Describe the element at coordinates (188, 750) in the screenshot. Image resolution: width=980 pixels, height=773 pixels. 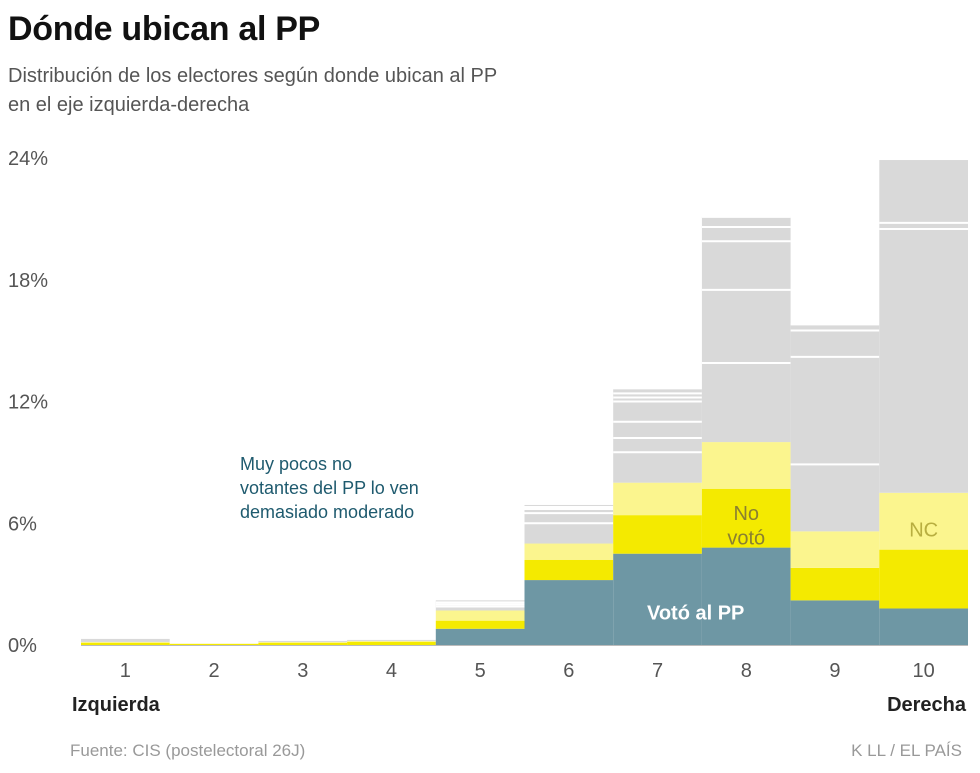
I see `source-note: Fuente: CIS (postelectoral 26J)` at that location.